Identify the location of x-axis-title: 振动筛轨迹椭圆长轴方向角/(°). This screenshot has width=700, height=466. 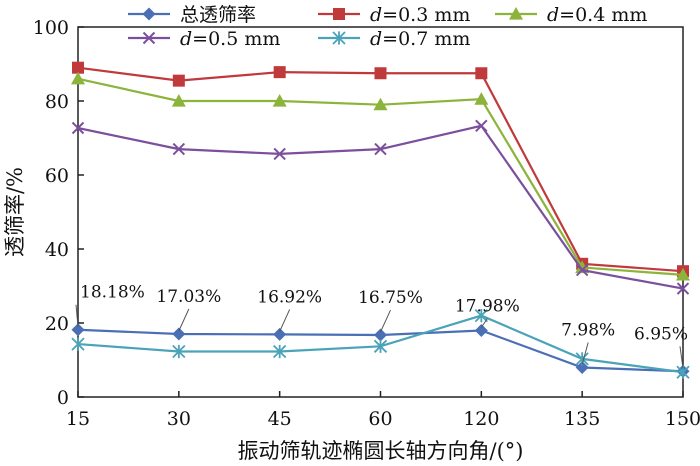
(381, 451).